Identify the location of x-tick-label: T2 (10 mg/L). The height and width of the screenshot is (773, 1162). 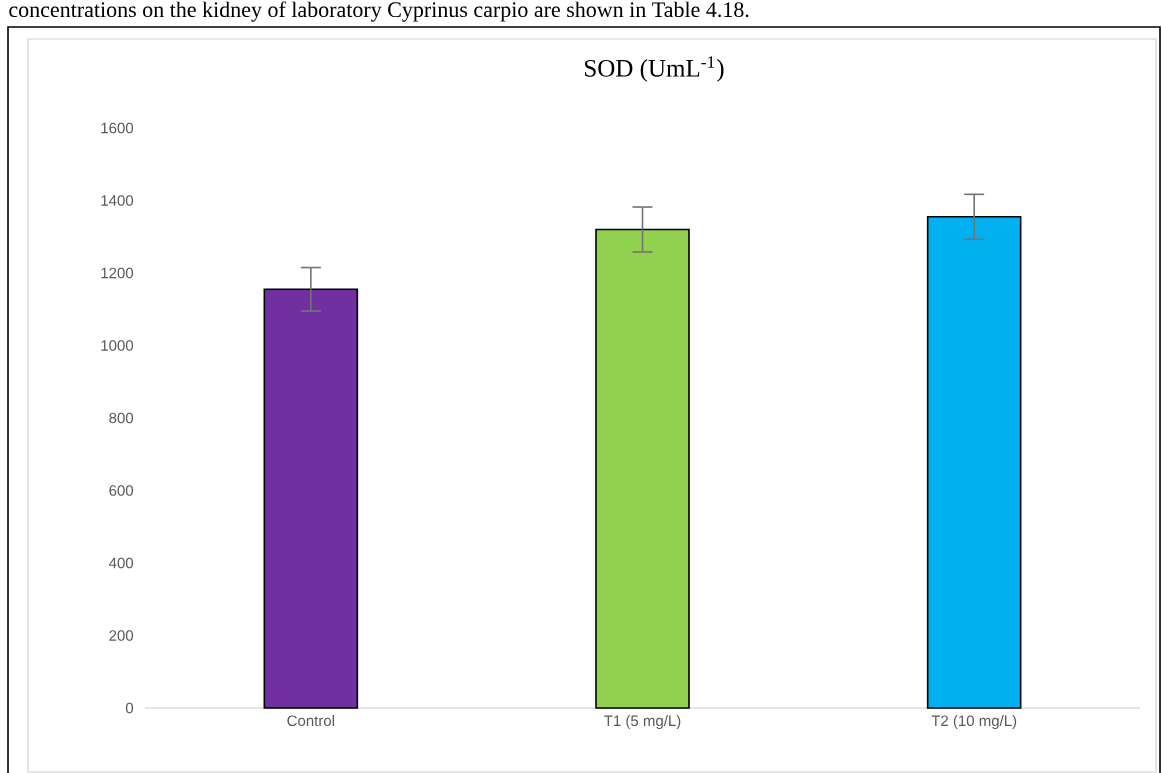
(974, 722).